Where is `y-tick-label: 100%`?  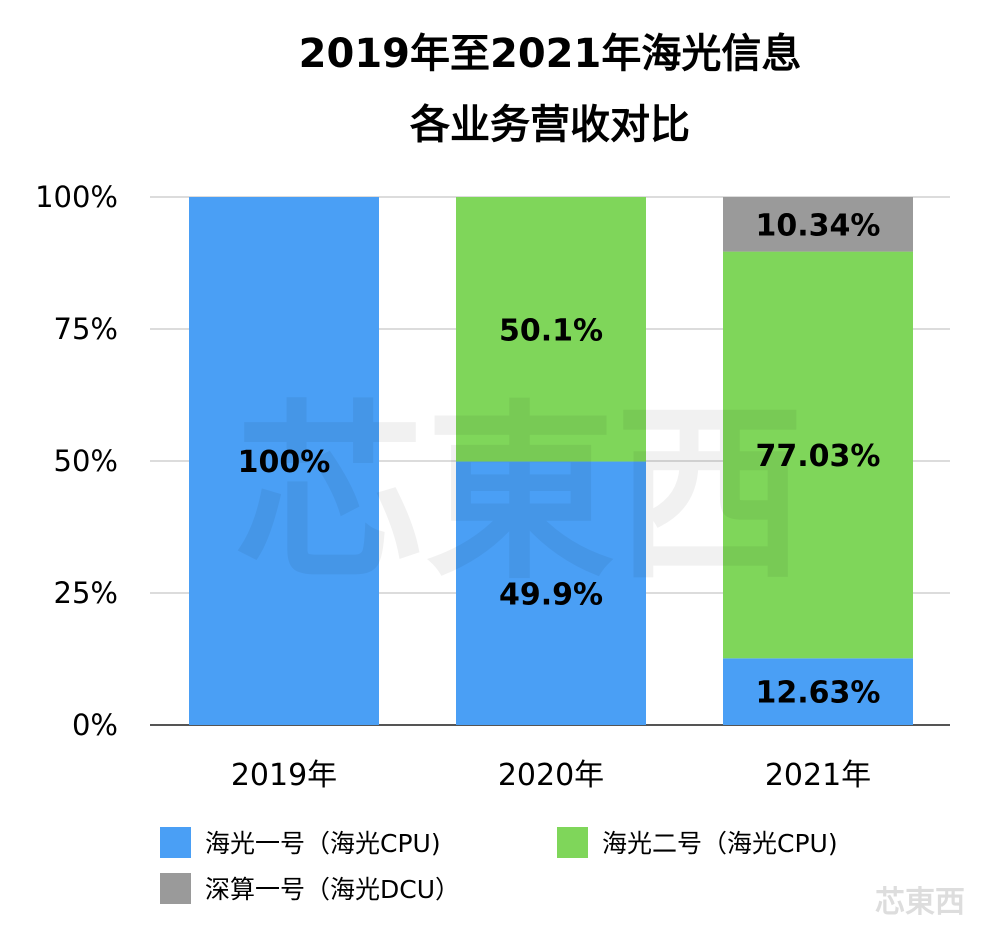
y-tick-label: 100% is located at coordinates (76, 197).